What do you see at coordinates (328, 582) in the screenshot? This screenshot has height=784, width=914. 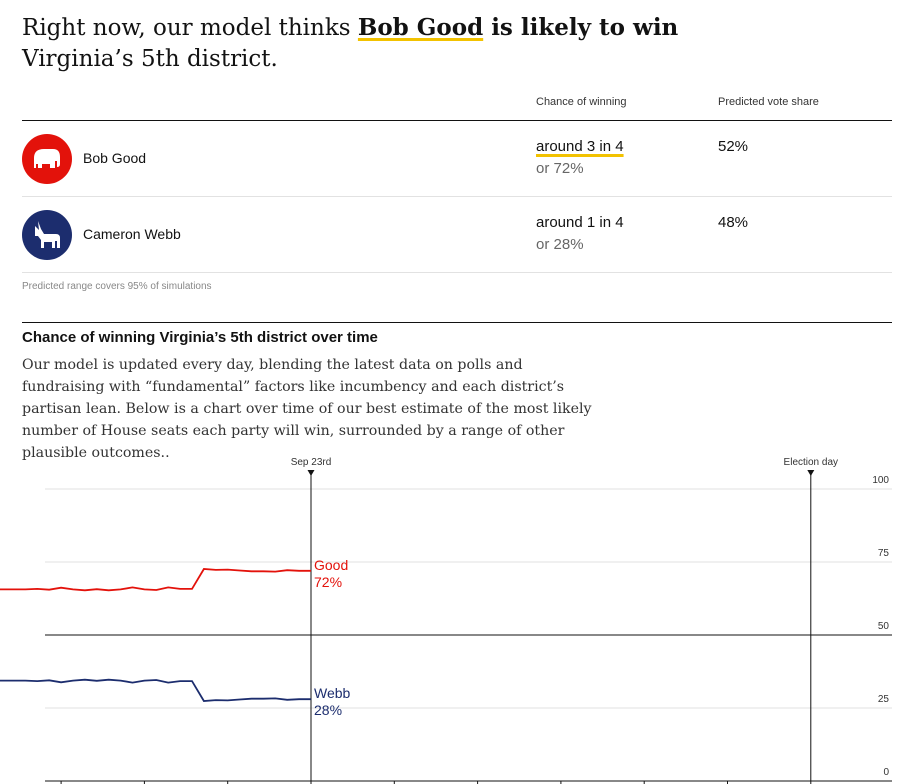 I see `series-value-label: 72%` at bounding box center [328, 582].